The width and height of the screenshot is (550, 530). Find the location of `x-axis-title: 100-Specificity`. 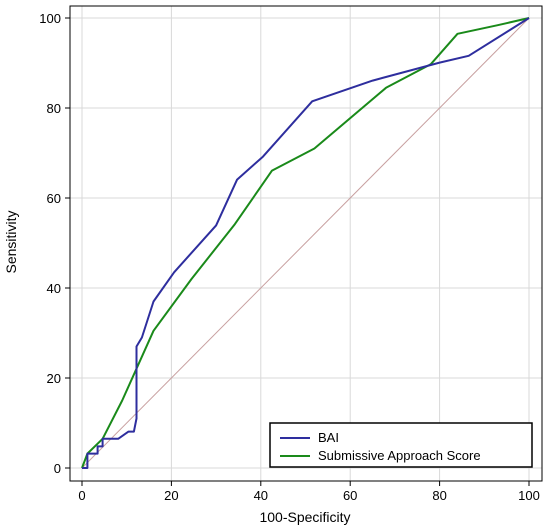

x-axis-title: 100-Specificity is located at coordinates (304, 517).